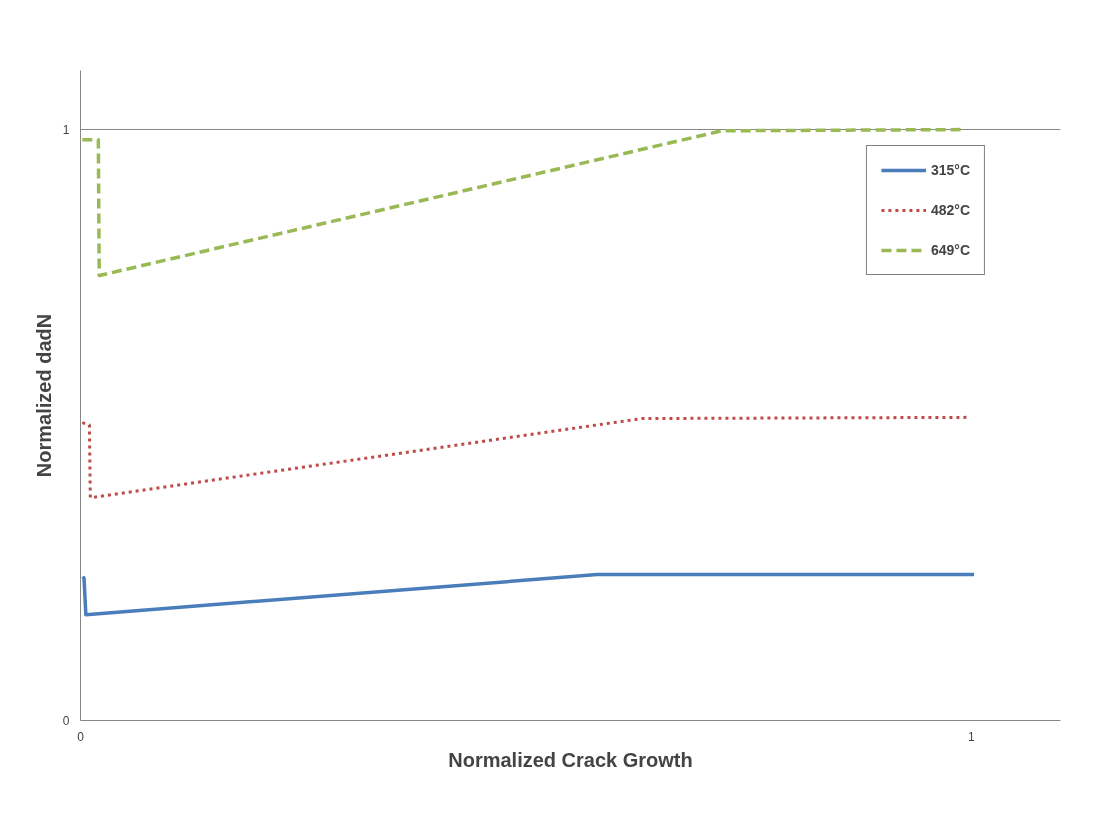 Image resolution: width=1115 pixels, height=813 pixels. I want to click on y-axis-title: Normalized dadN, so click(43, 395).